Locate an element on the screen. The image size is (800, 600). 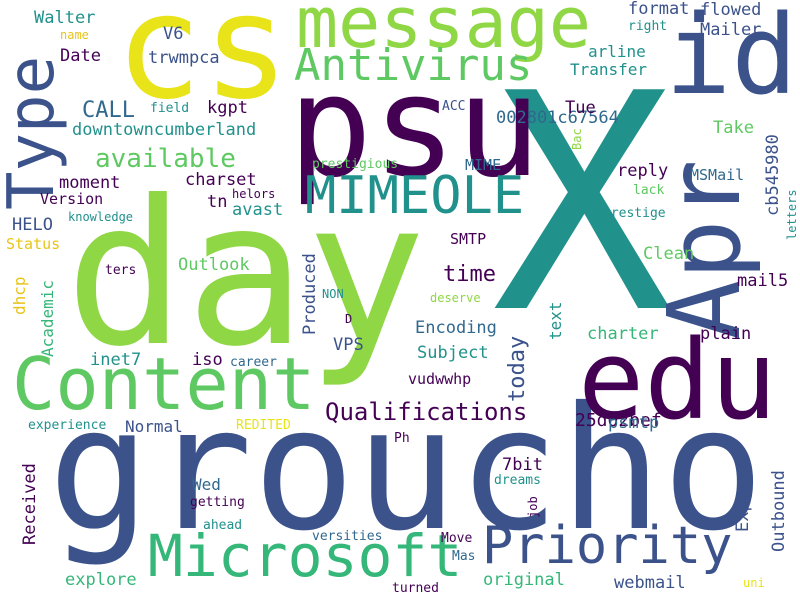
word: MIME is located at coordinates (483, 165).